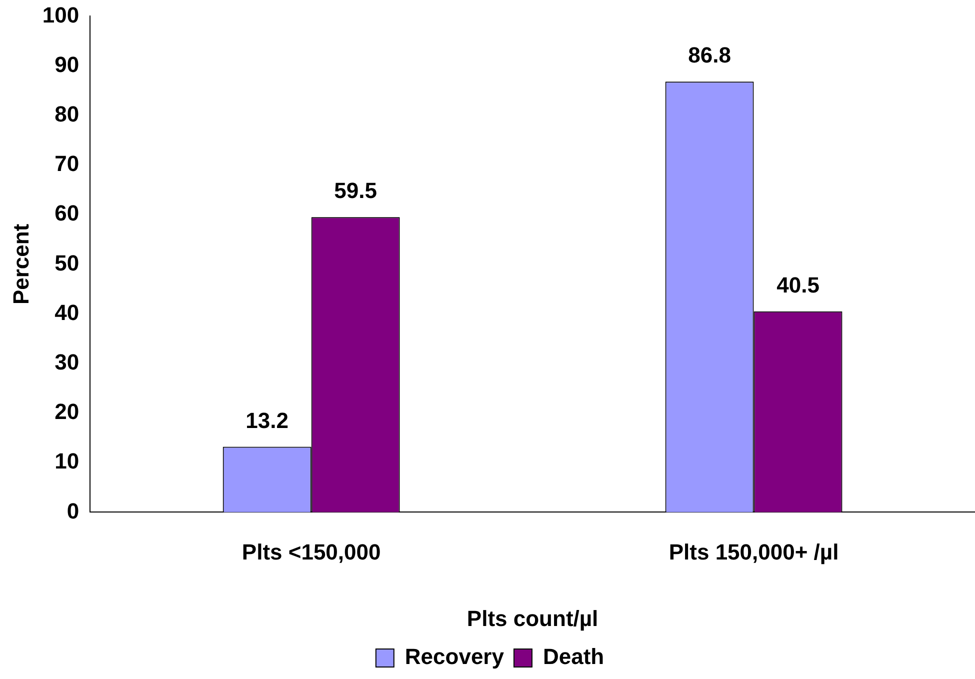  Describe the element at coordinates (67, 263) in the screenshot. I see `y-tick-label: 50` at that location.